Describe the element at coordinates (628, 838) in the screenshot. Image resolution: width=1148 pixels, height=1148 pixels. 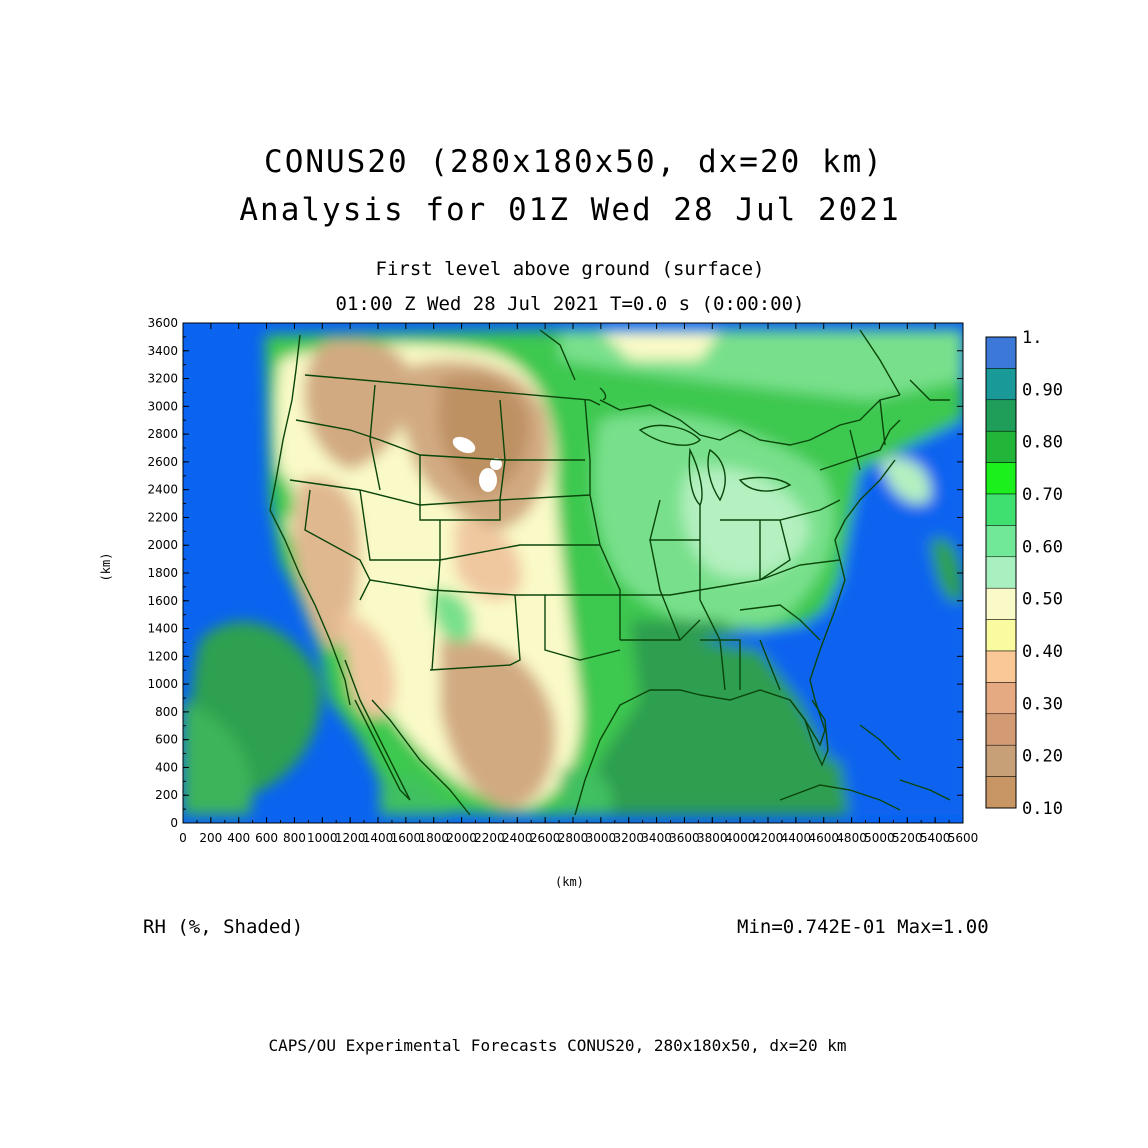
I see `x-tick-label: 3200` at that location.